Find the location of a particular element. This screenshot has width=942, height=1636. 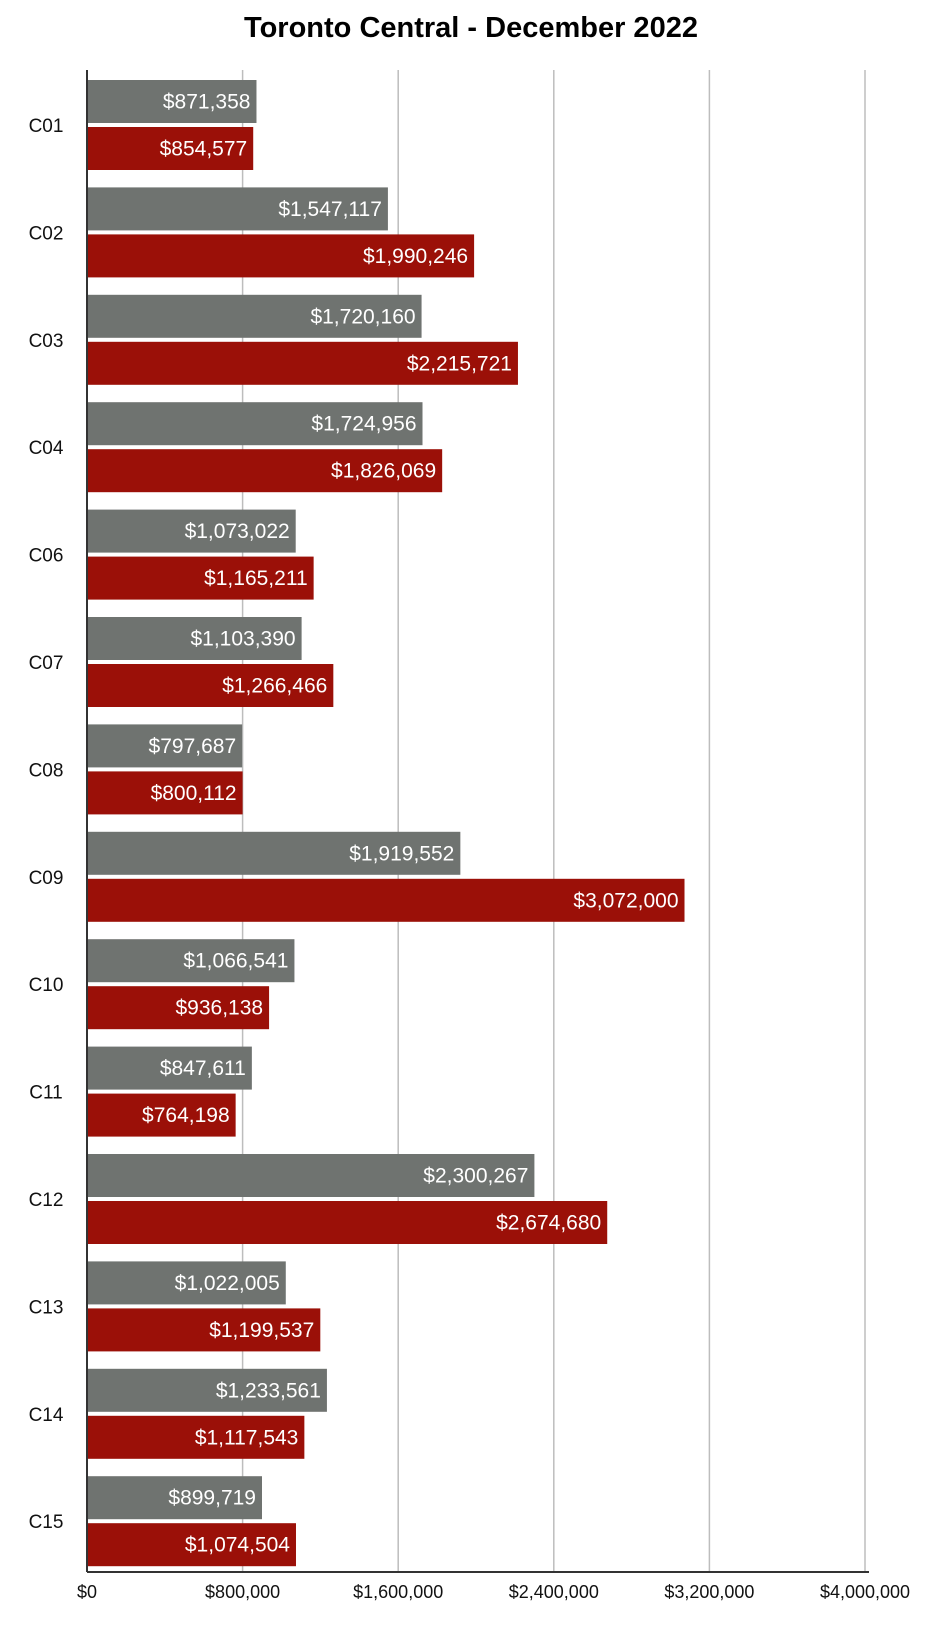

bar-value-label: $1,074,504 is located at coordinates (237, 1545).